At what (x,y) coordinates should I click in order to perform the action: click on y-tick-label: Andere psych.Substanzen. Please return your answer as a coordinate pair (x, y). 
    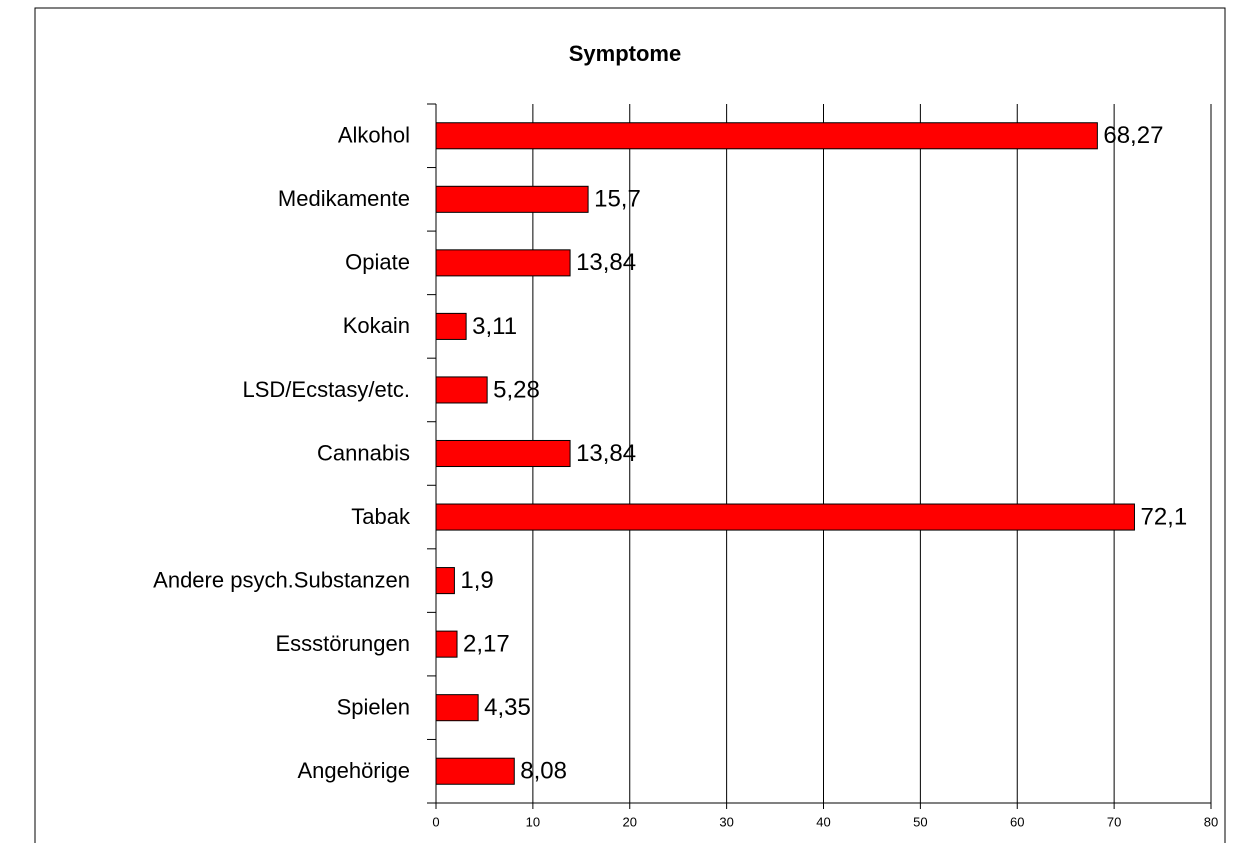
    Looking at the image, I should click on (281, 579).